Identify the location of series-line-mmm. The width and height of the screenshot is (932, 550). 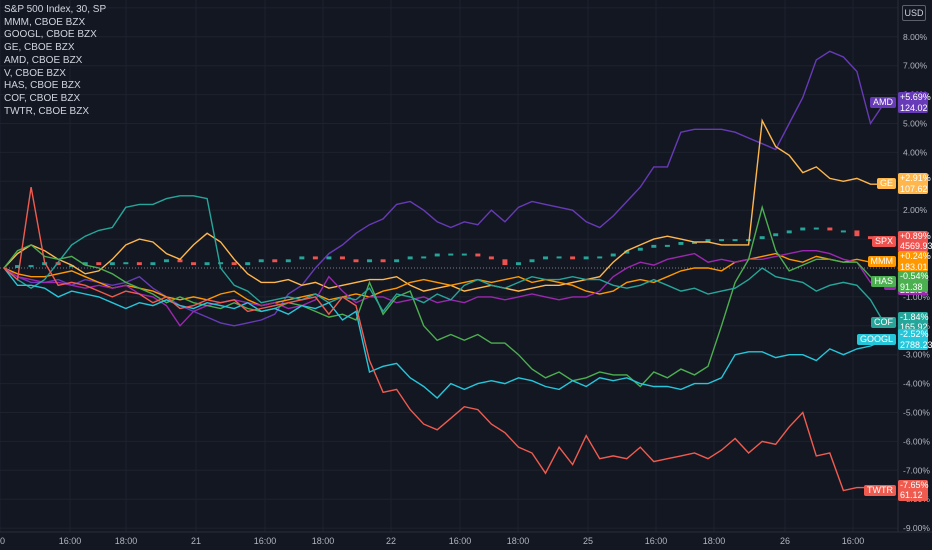
(443, 279).